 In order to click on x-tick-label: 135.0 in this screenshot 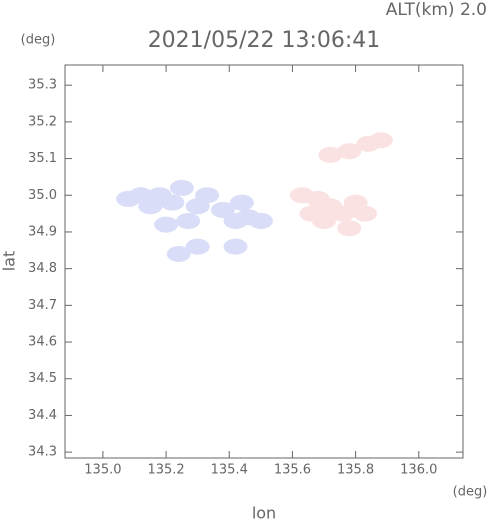, I will do `click(102, 470)`.